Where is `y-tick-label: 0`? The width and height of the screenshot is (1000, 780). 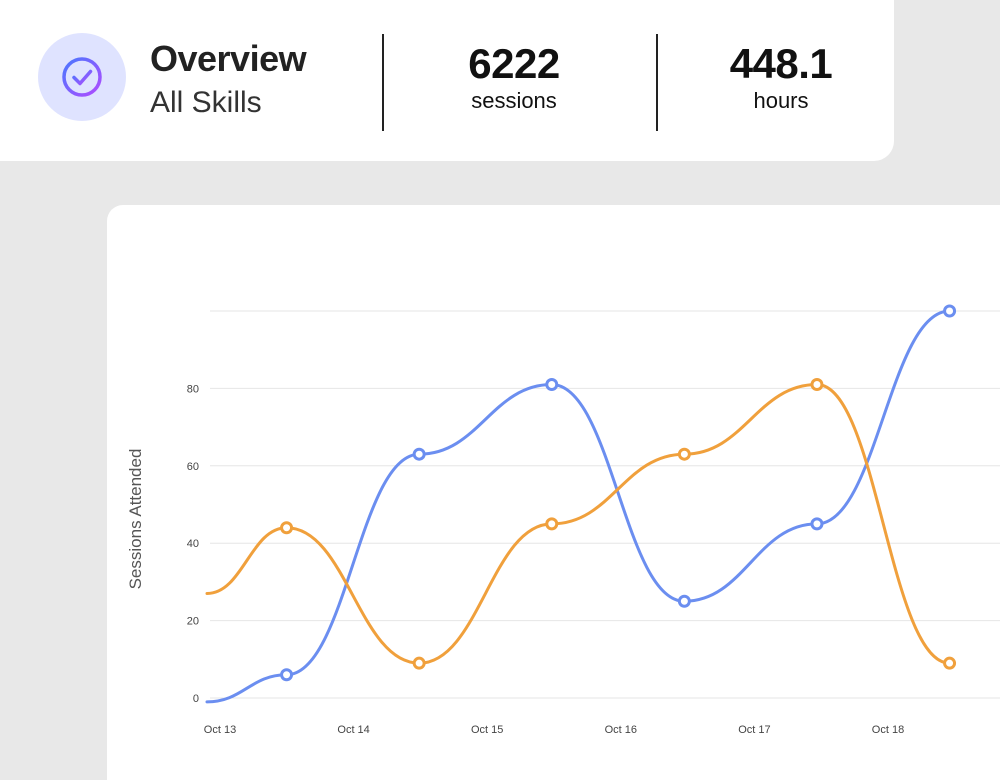
y-tick-label: 0 is located at coordinates (196, 699).